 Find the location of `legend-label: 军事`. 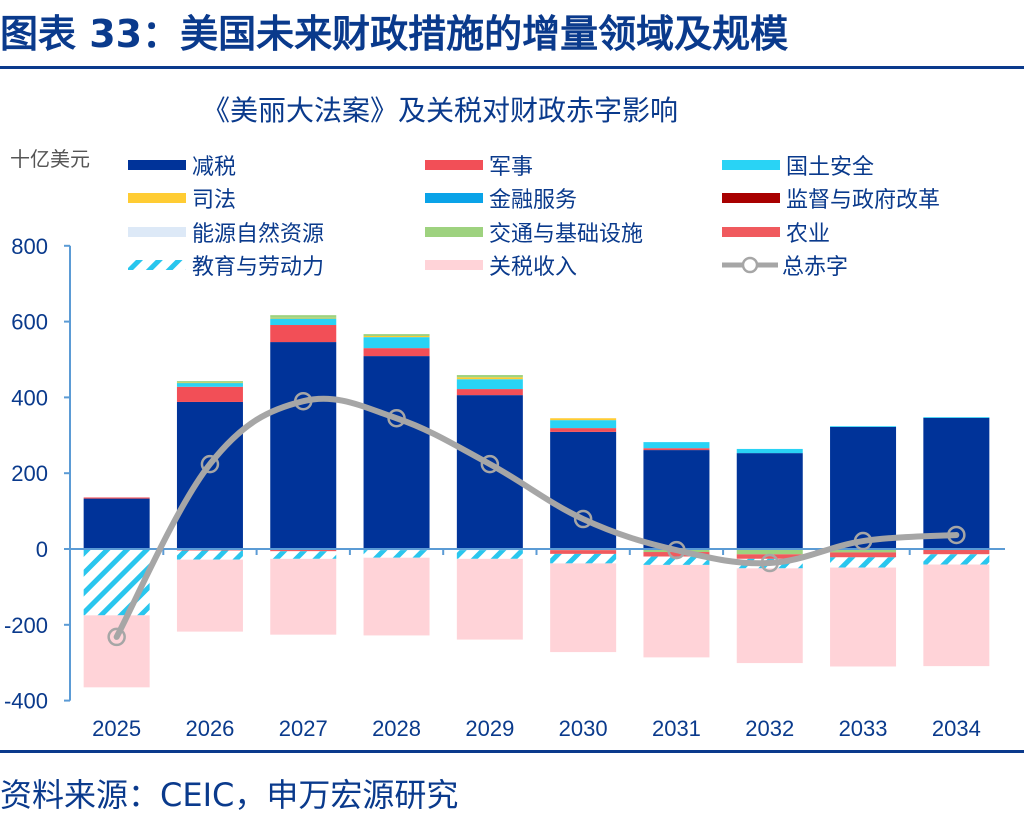

legend-label: 军事 is located at coordinates (511, 166).